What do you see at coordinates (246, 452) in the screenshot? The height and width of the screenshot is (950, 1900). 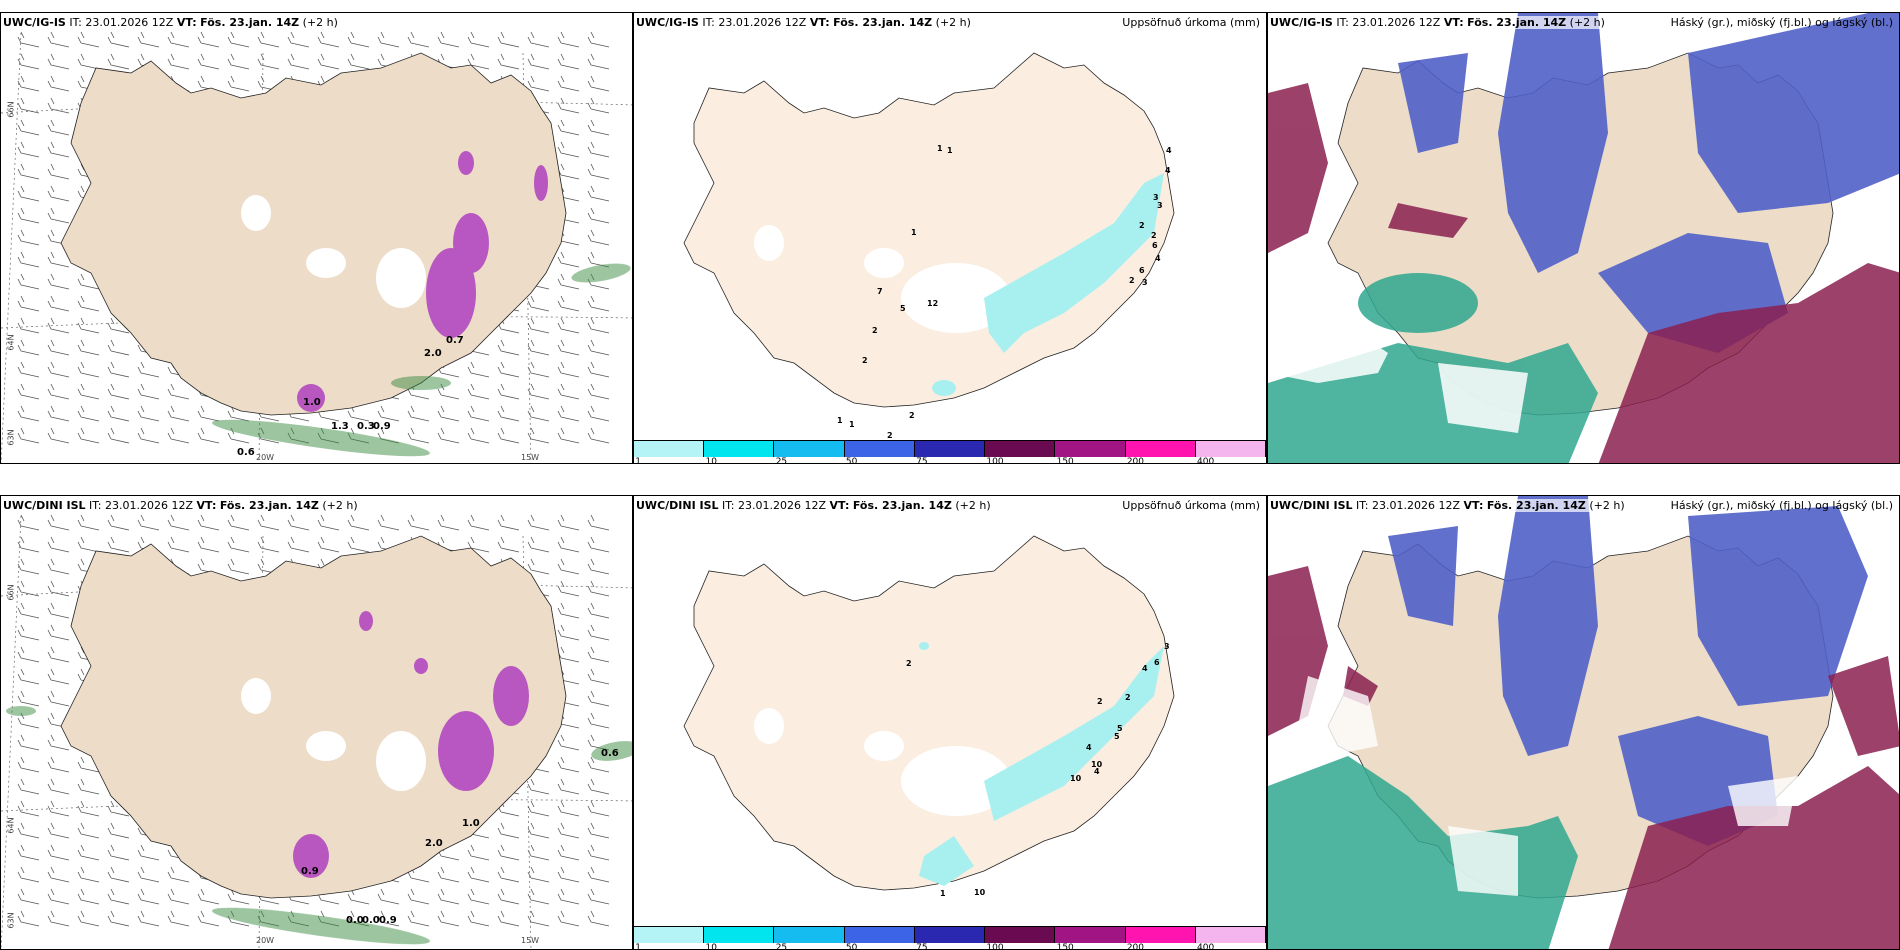 I see `wind-value-label: 0.6` at bounding box center [246, 452].